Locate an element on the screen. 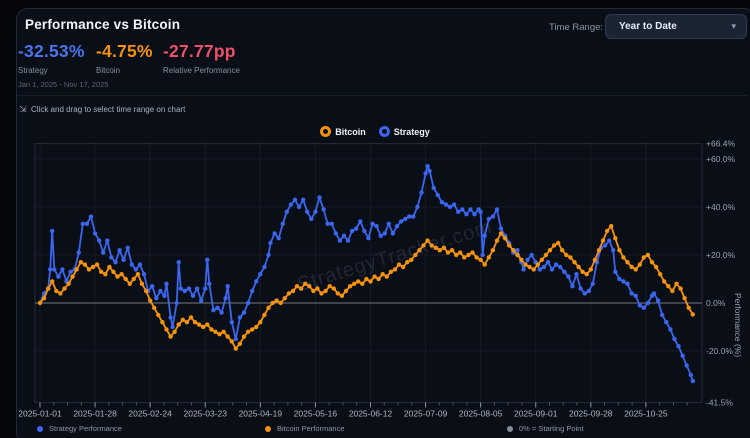 Image resolution: width=750 pixels, height=438 pixels. legend-item-bitcoin: Bitcoin is located at coordinates (343, 131).